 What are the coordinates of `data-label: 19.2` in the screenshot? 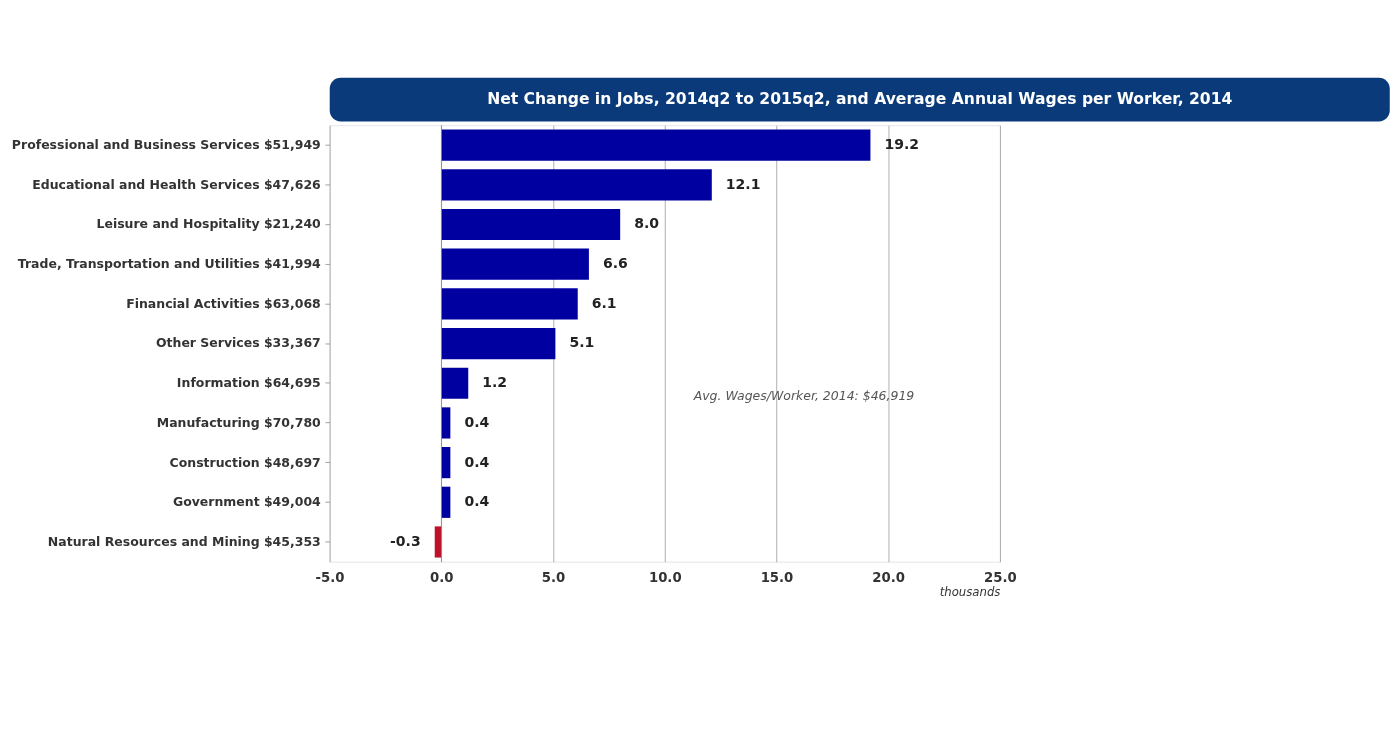 It's located at (902, 144).